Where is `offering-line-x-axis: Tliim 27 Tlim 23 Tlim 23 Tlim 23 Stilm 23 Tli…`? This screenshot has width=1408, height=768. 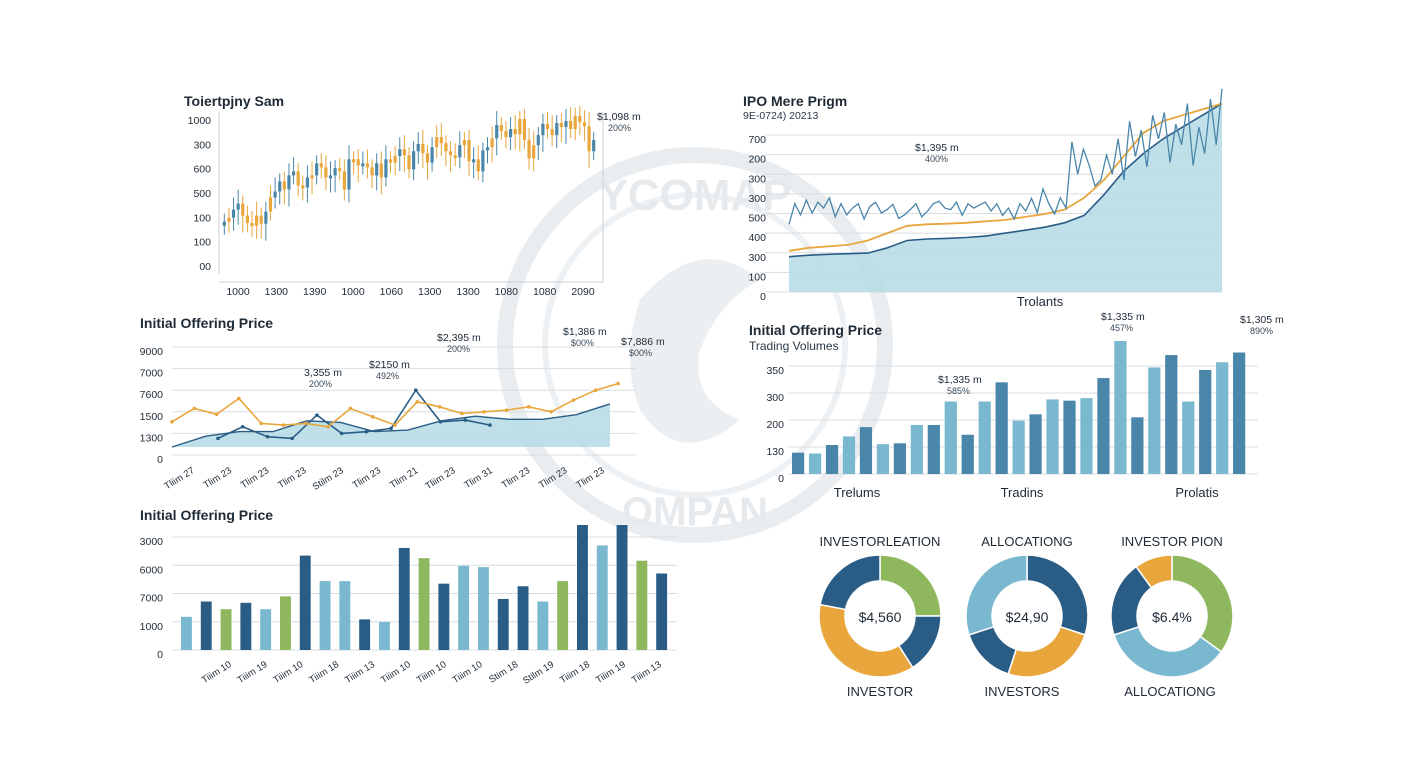
offering-line-x-axis: Tliim 27 Tlim 23 Tlim 23 Tlim 23 Stilm 23 Tli… is located at coordinates (385, 479).